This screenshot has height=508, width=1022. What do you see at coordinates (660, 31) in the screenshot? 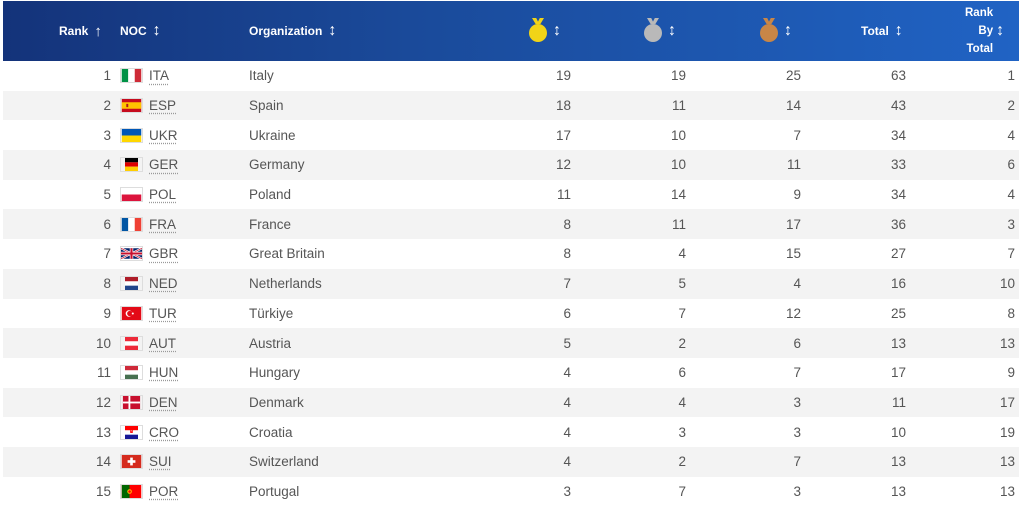
I see `silver-column-header: ↕` at bounding box center [660, 31].